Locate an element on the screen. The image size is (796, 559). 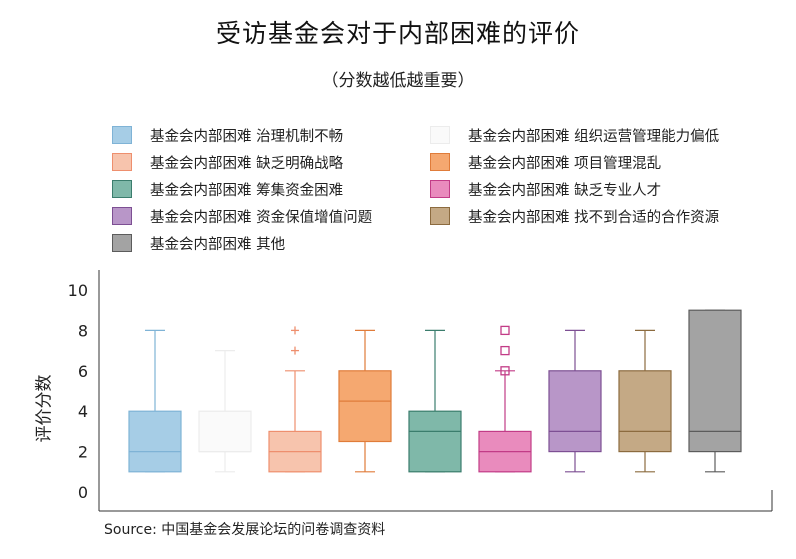
y-tick-label: 0 is located at coordinates (83, 492).